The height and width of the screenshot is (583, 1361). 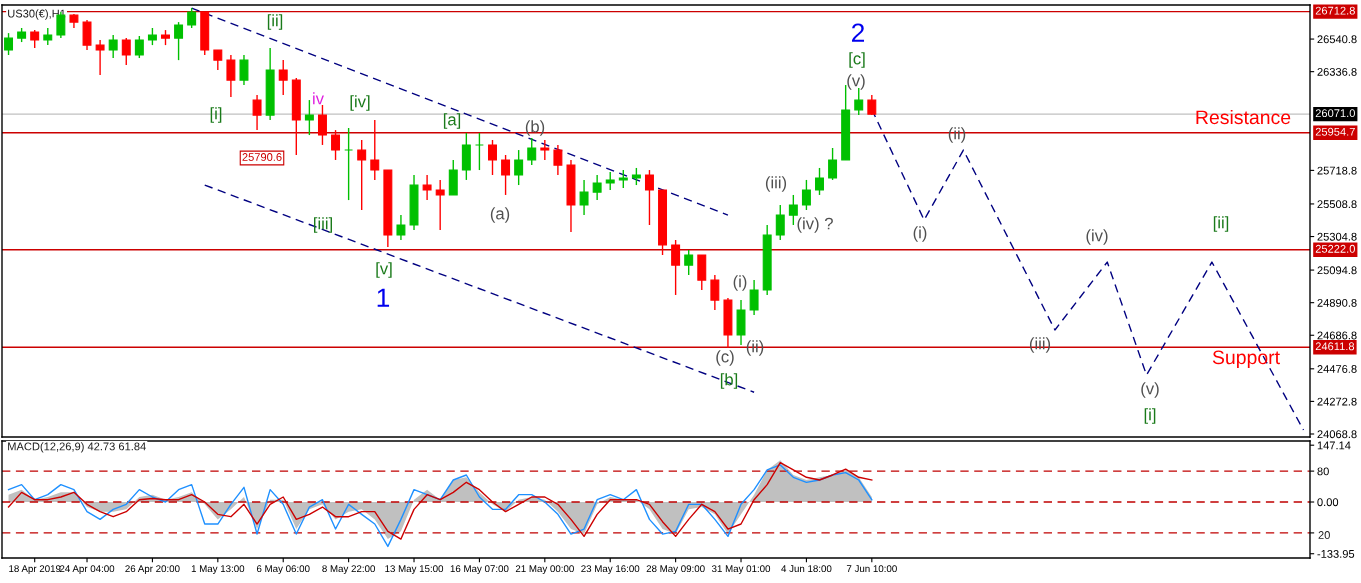 I want to click on annotation: 1, so click(x=383, y=297).